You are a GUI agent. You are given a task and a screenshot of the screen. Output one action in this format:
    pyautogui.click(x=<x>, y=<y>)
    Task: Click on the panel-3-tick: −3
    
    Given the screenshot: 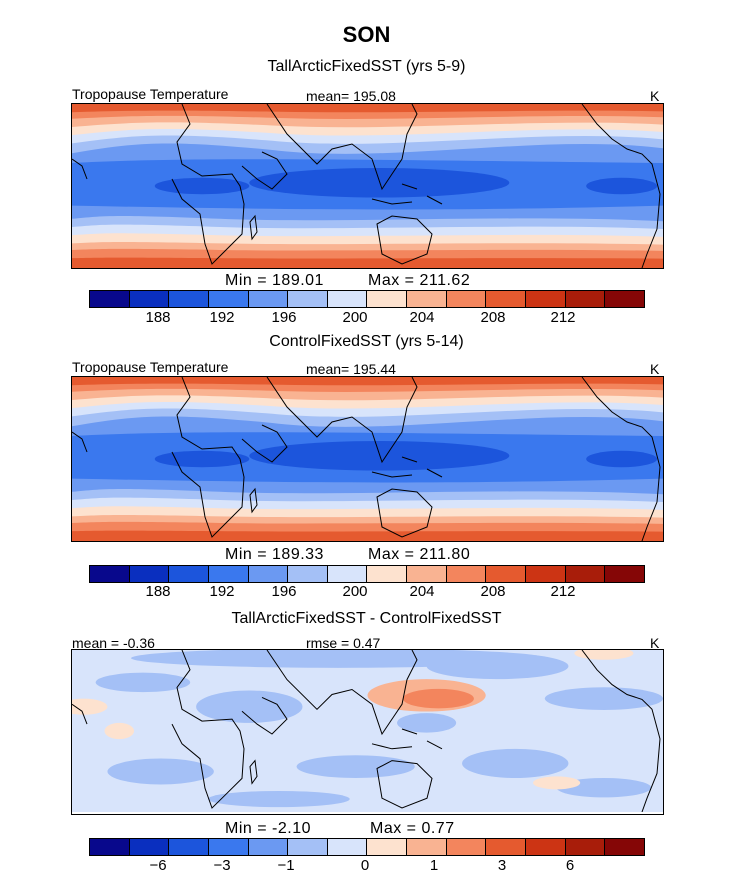 What is the action you would take?
    pyautogui.click(x=222, y=865)
    